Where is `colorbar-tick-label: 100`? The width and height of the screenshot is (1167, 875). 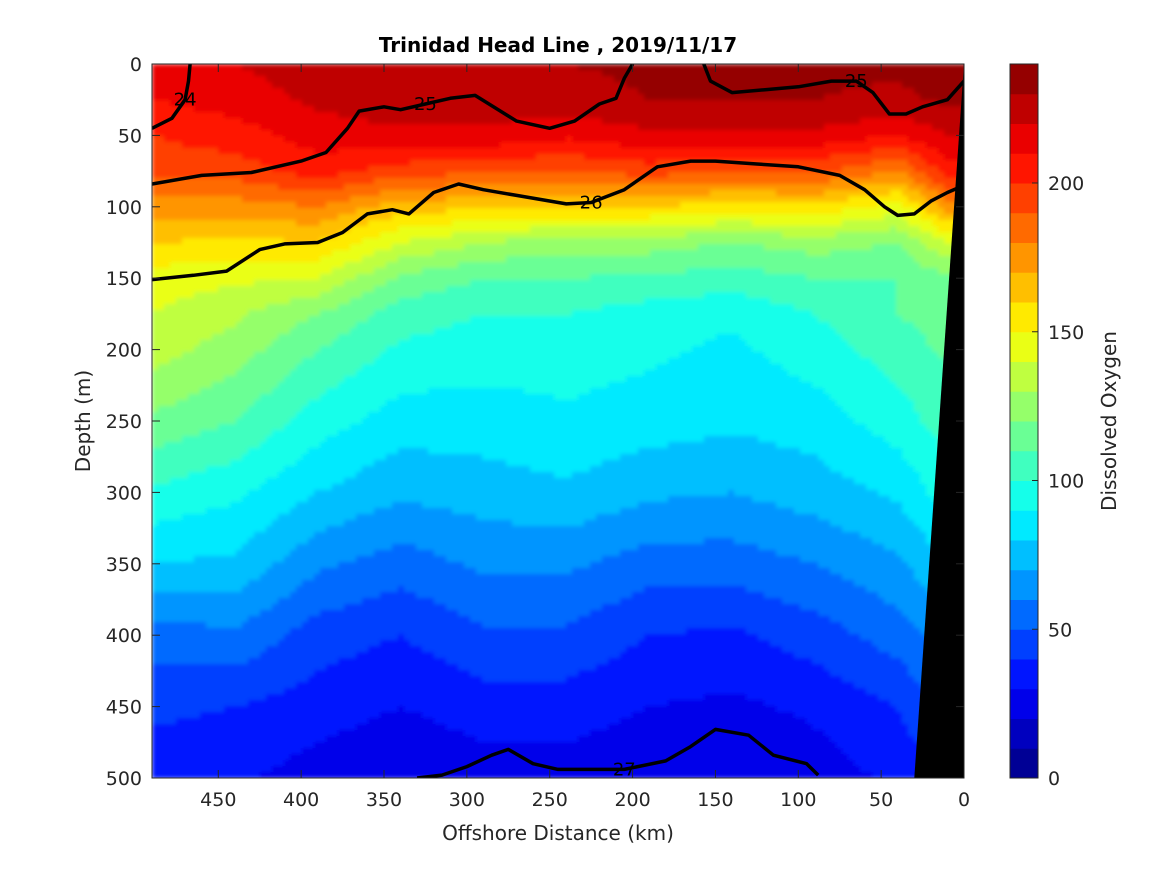
colorbar-tick-label: 100 is located at coordinates (1066, 482).